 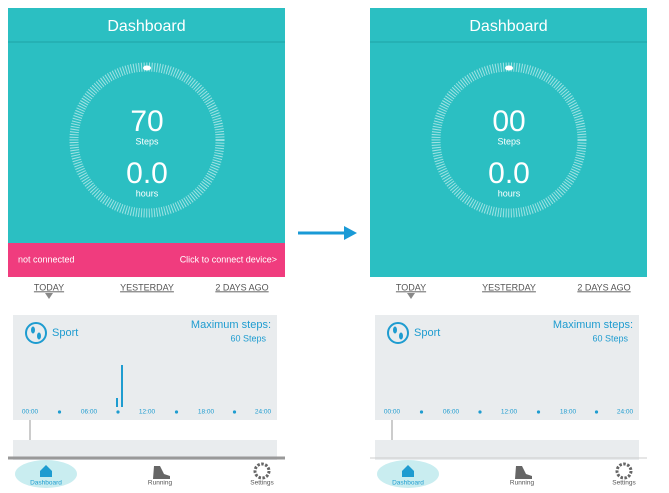 What do you see at coordinates (146, 260) in the screenshot?
I see `connection-banner` at bounding box center [146, 260].